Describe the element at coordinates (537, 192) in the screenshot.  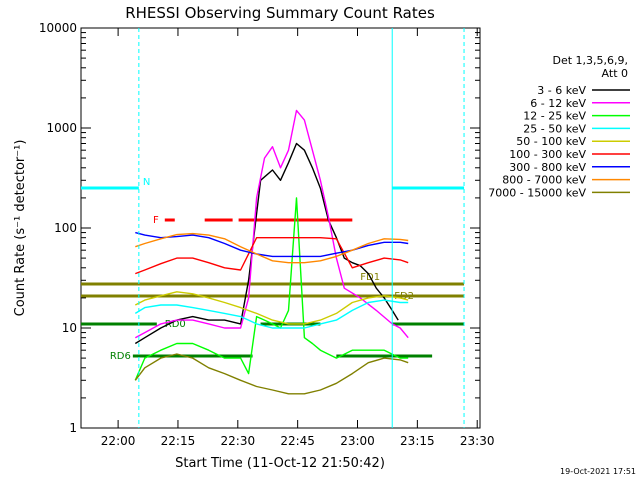
I see `legend-entry-label: 7000 - 15000 keV` at that location.